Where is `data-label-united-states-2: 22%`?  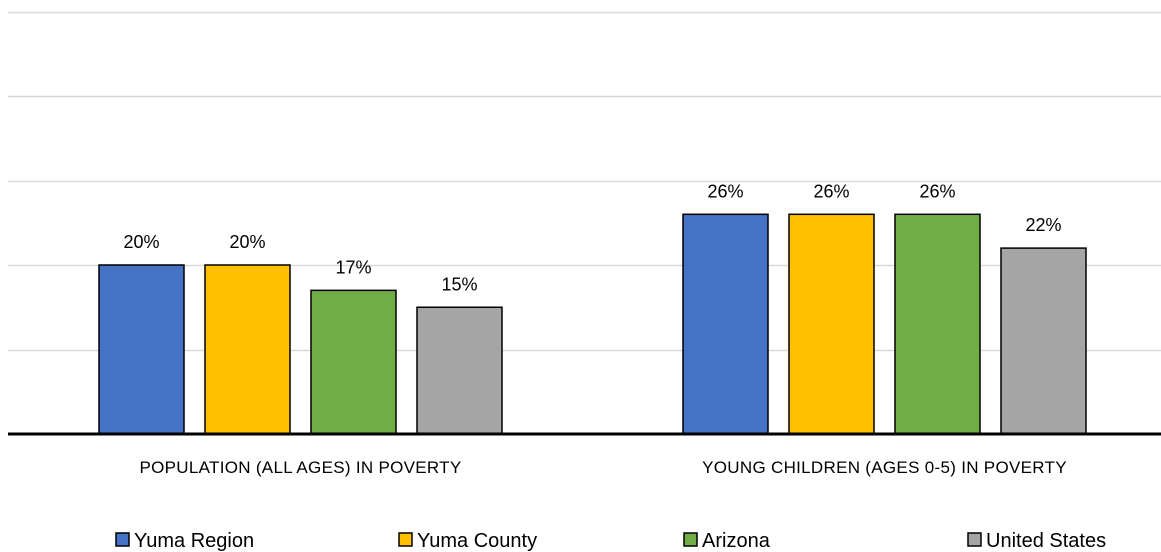 data-label-united-states-2: 22% is located at coordinates (1043, 225).